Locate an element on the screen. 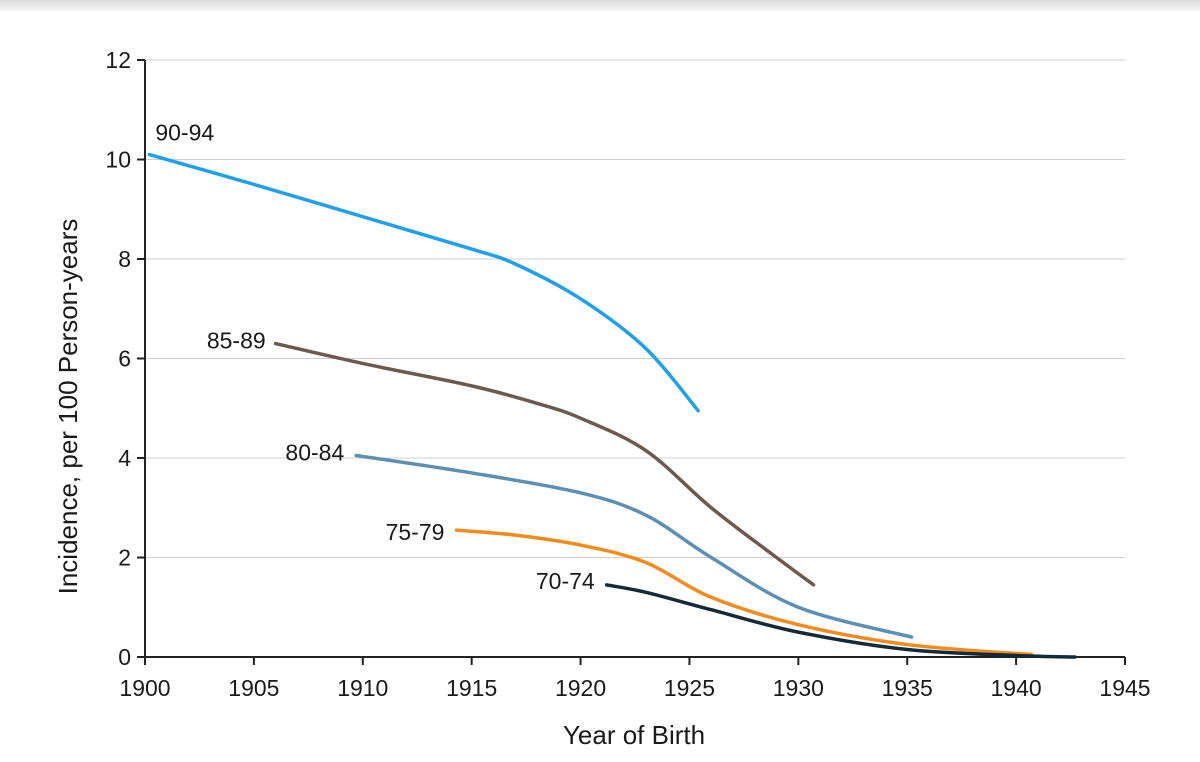 The height and width of the screenshot is (762, 1200). series-label-75-79: 75-79 is located at coordinates (415, 532).